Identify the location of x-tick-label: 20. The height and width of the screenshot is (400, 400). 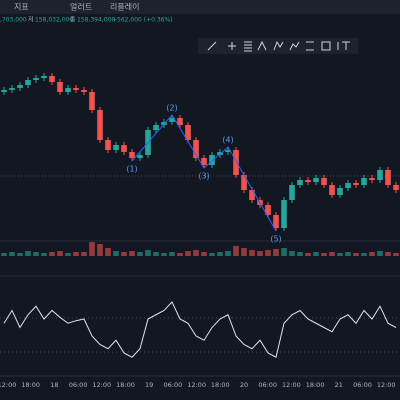
(244, 385).